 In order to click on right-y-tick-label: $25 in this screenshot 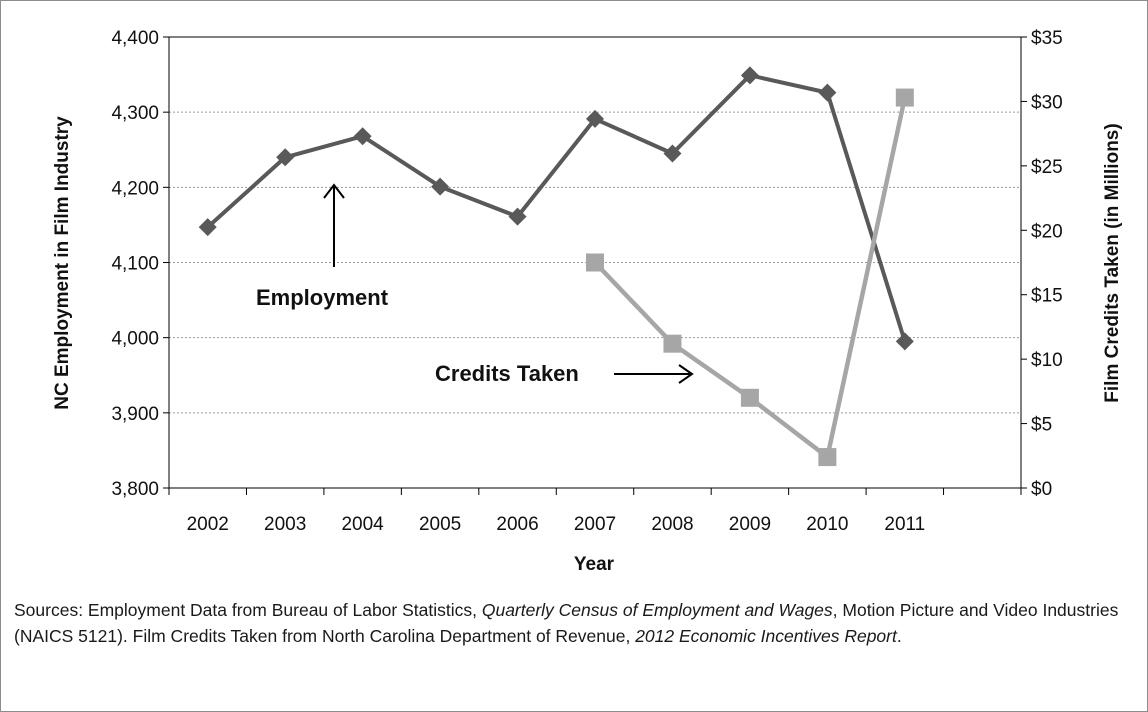, I will do `click(1047, 167)`.